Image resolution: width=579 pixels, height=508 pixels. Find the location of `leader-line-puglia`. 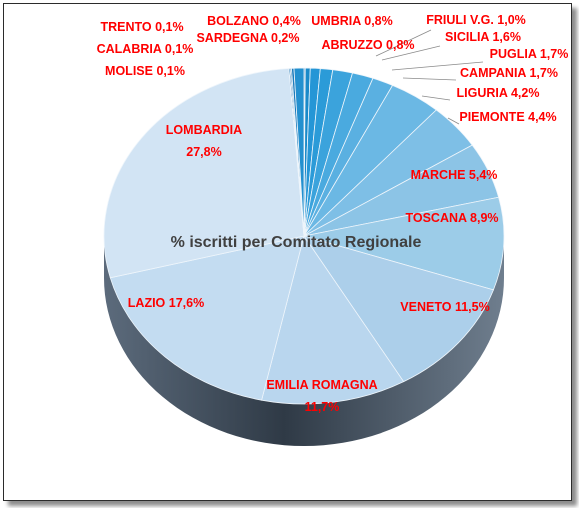

leader-line-puglia is located at coordinates (437, 66).